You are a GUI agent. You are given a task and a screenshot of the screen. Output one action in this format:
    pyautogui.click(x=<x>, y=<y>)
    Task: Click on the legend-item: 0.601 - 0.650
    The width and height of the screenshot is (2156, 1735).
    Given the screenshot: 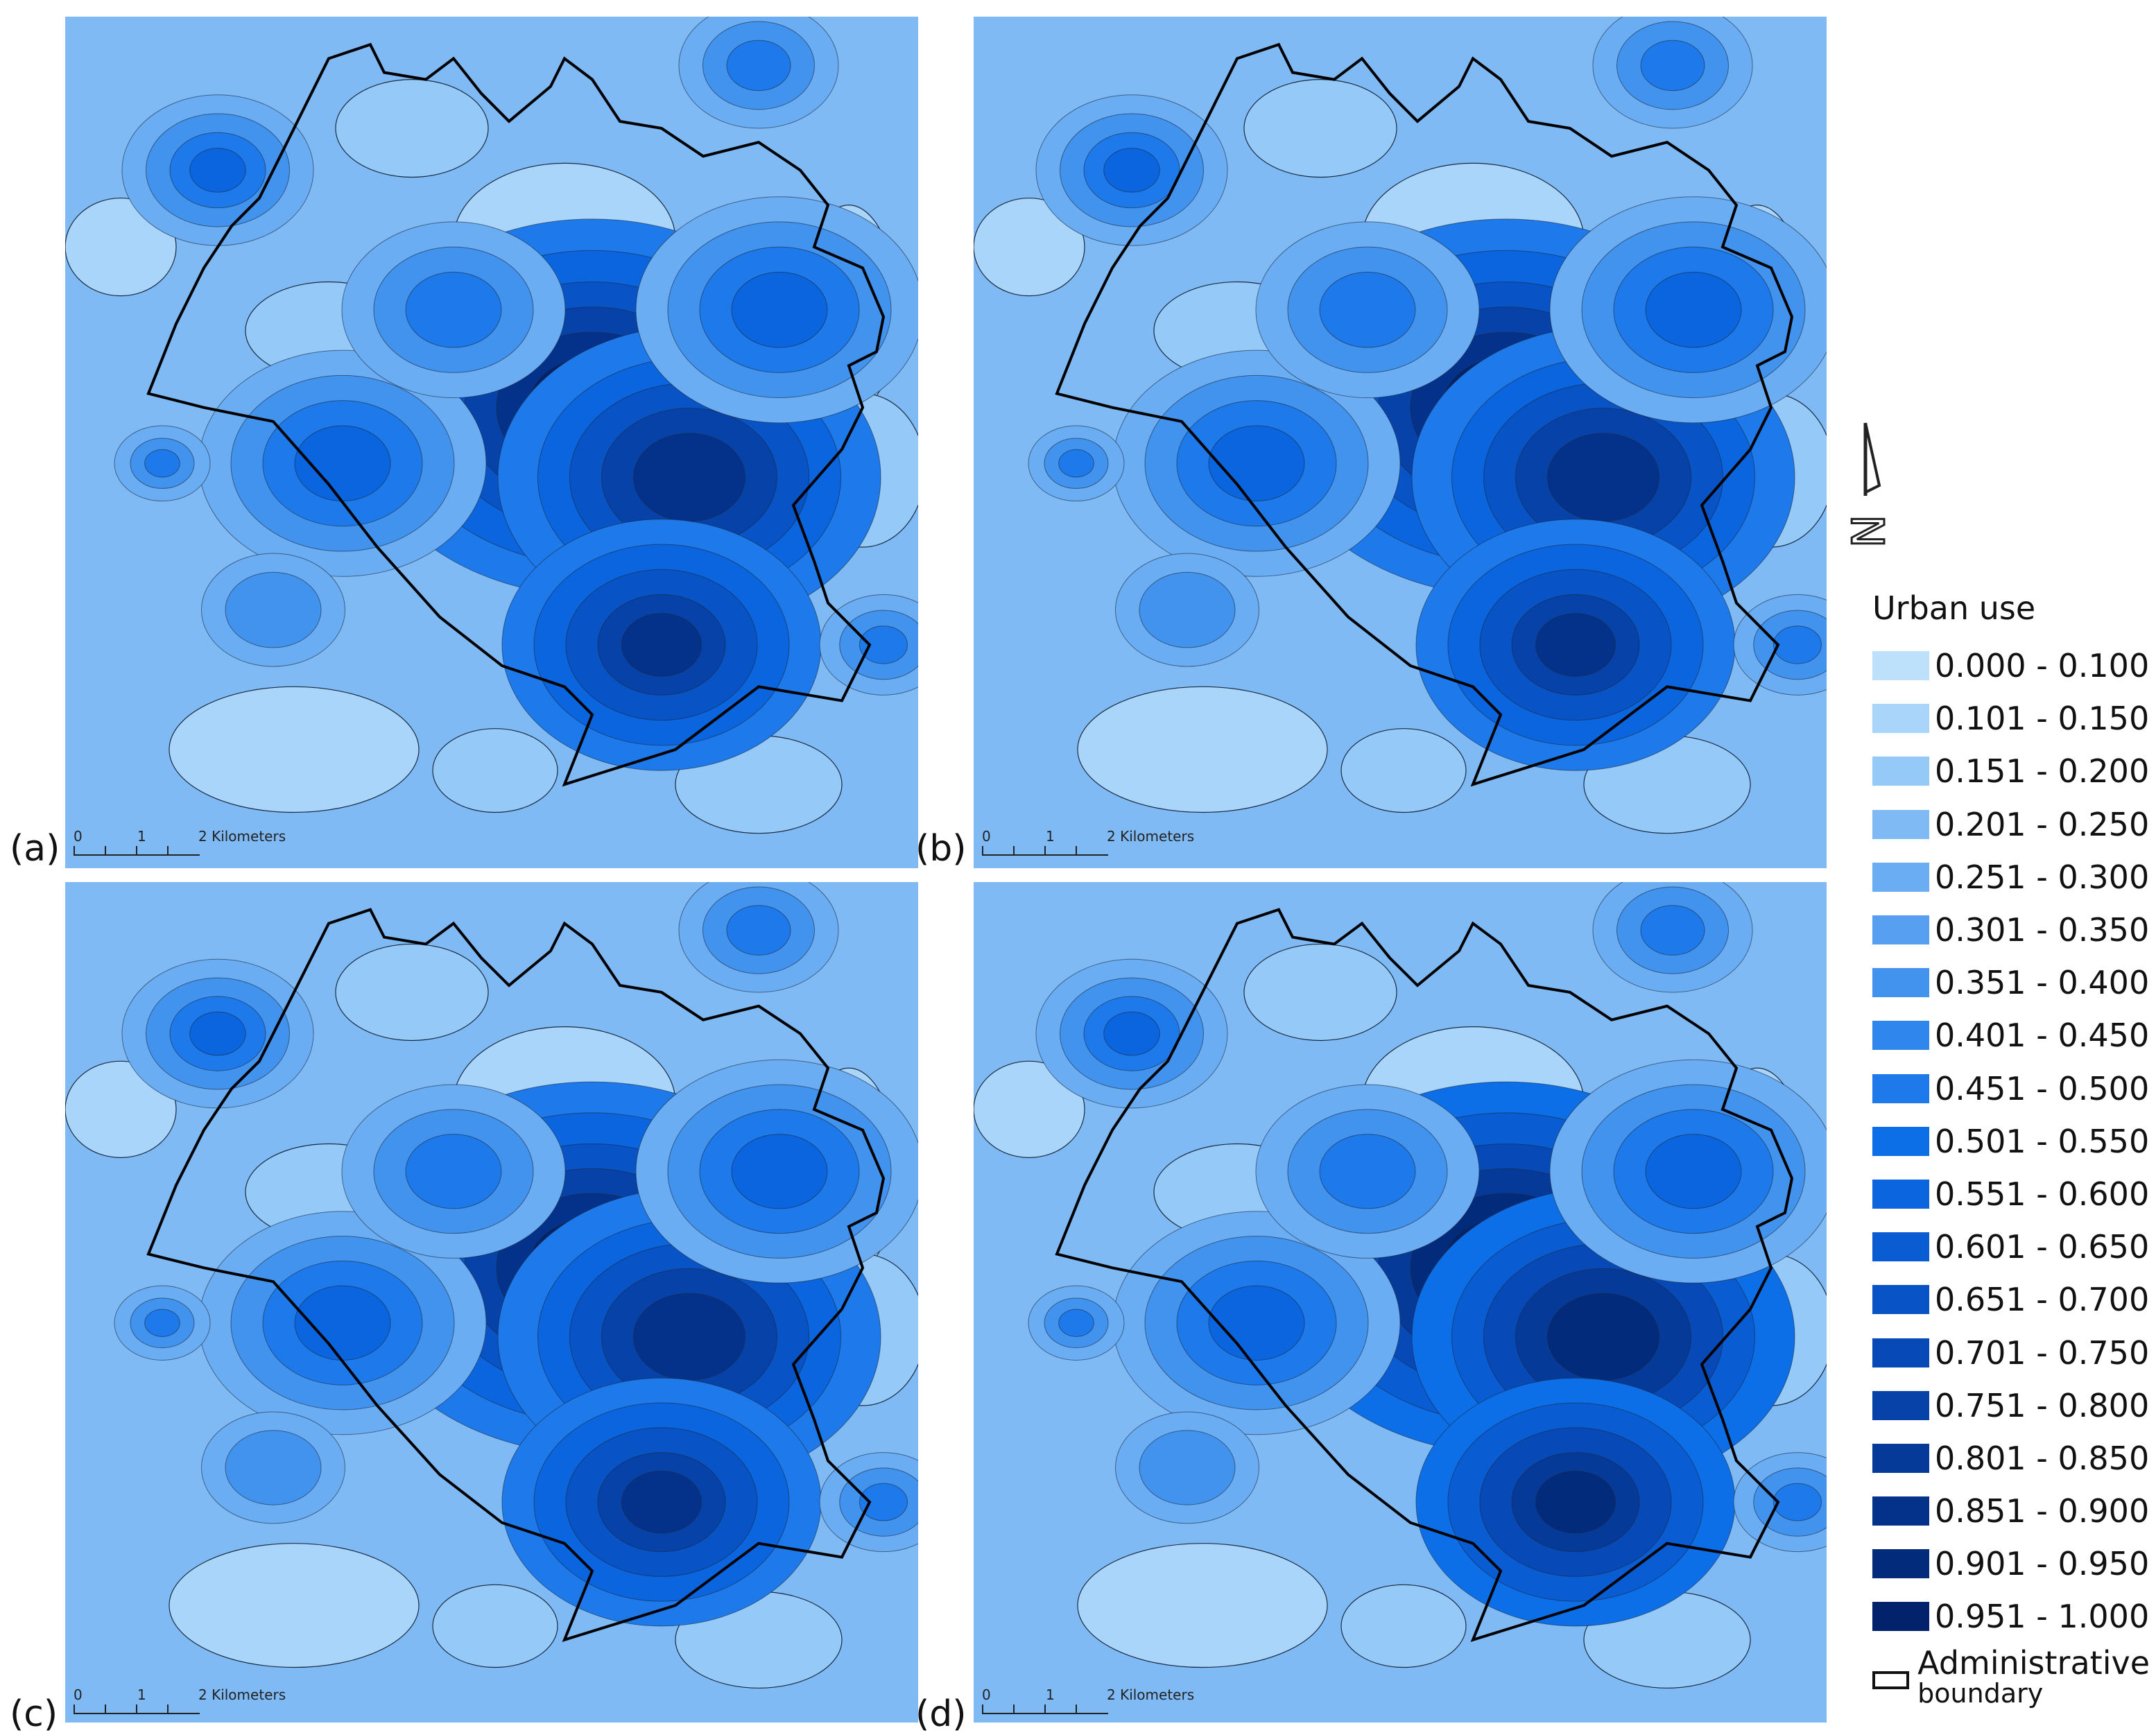 What is the action you would take?
    pyautogui.click(x=2011, y=1246)
    